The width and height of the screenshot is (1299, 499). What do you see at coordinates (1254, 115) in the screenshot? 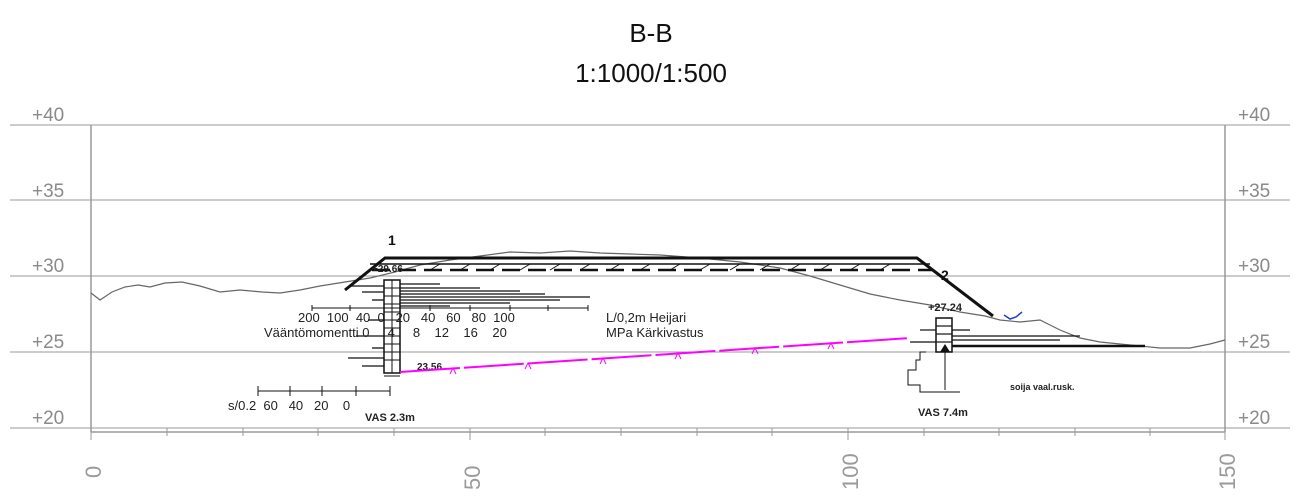
I see `elev-label-right-40: +40` at bounding box center [1254, 115].